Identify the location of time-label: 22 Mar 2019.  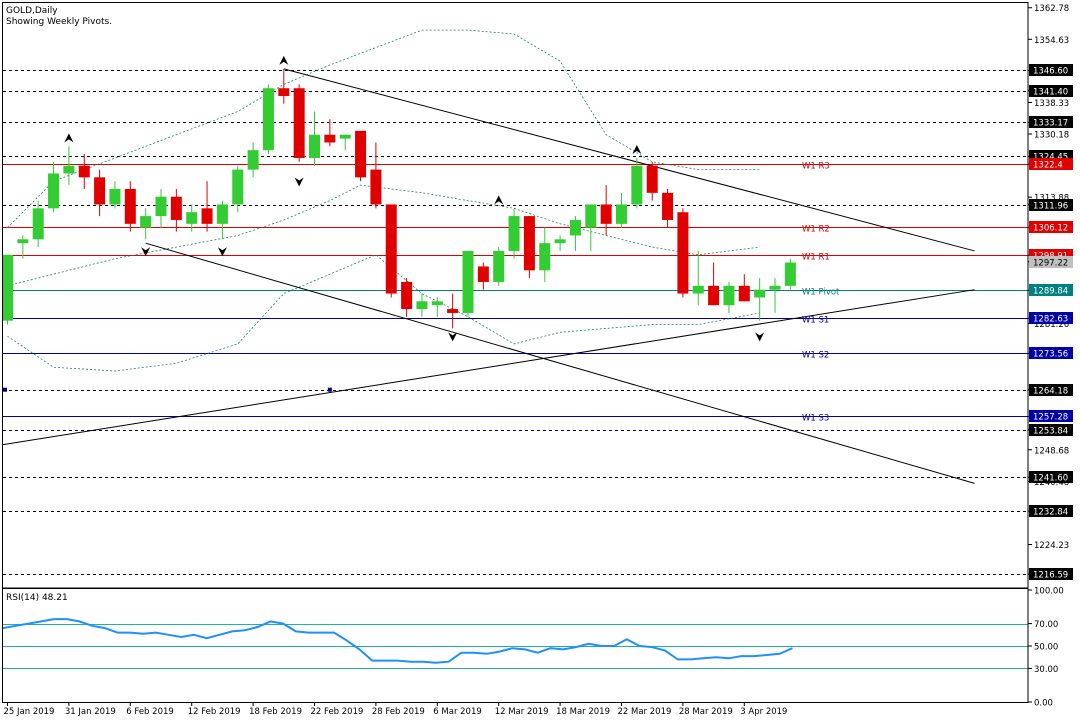
(645, 712).